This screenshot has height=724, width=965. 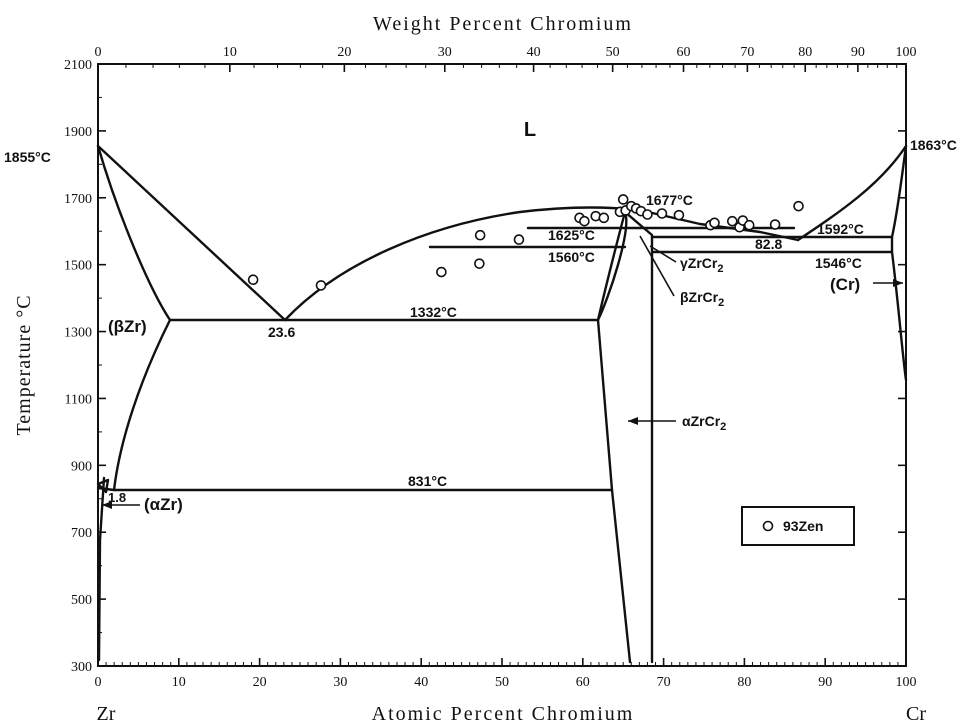 I want to click on beta-zrcr2-arrow, so click(x=657, y=266).